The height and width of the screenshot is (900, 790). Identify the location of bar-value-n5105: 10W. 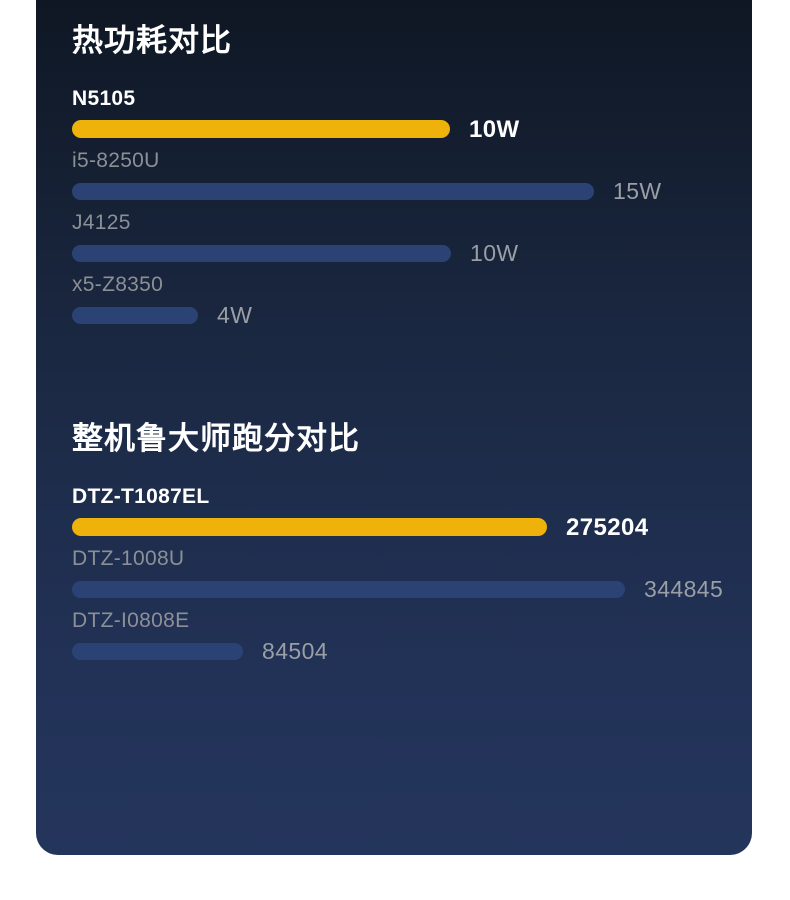
(494, 129).